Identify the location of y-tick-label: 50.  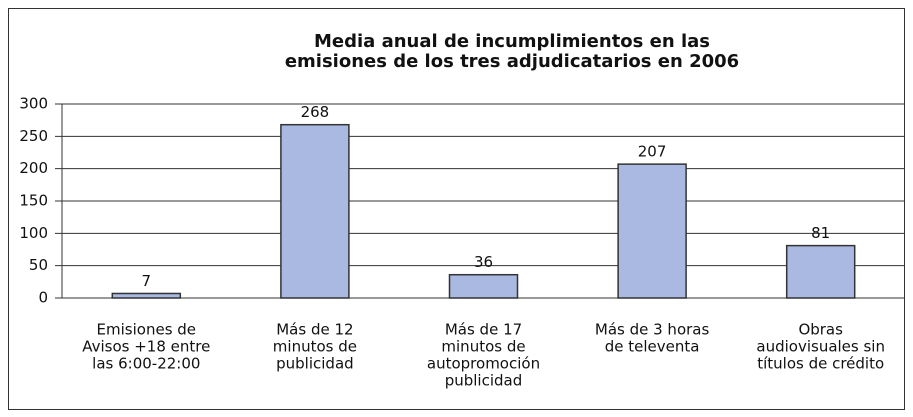
(38, 265).